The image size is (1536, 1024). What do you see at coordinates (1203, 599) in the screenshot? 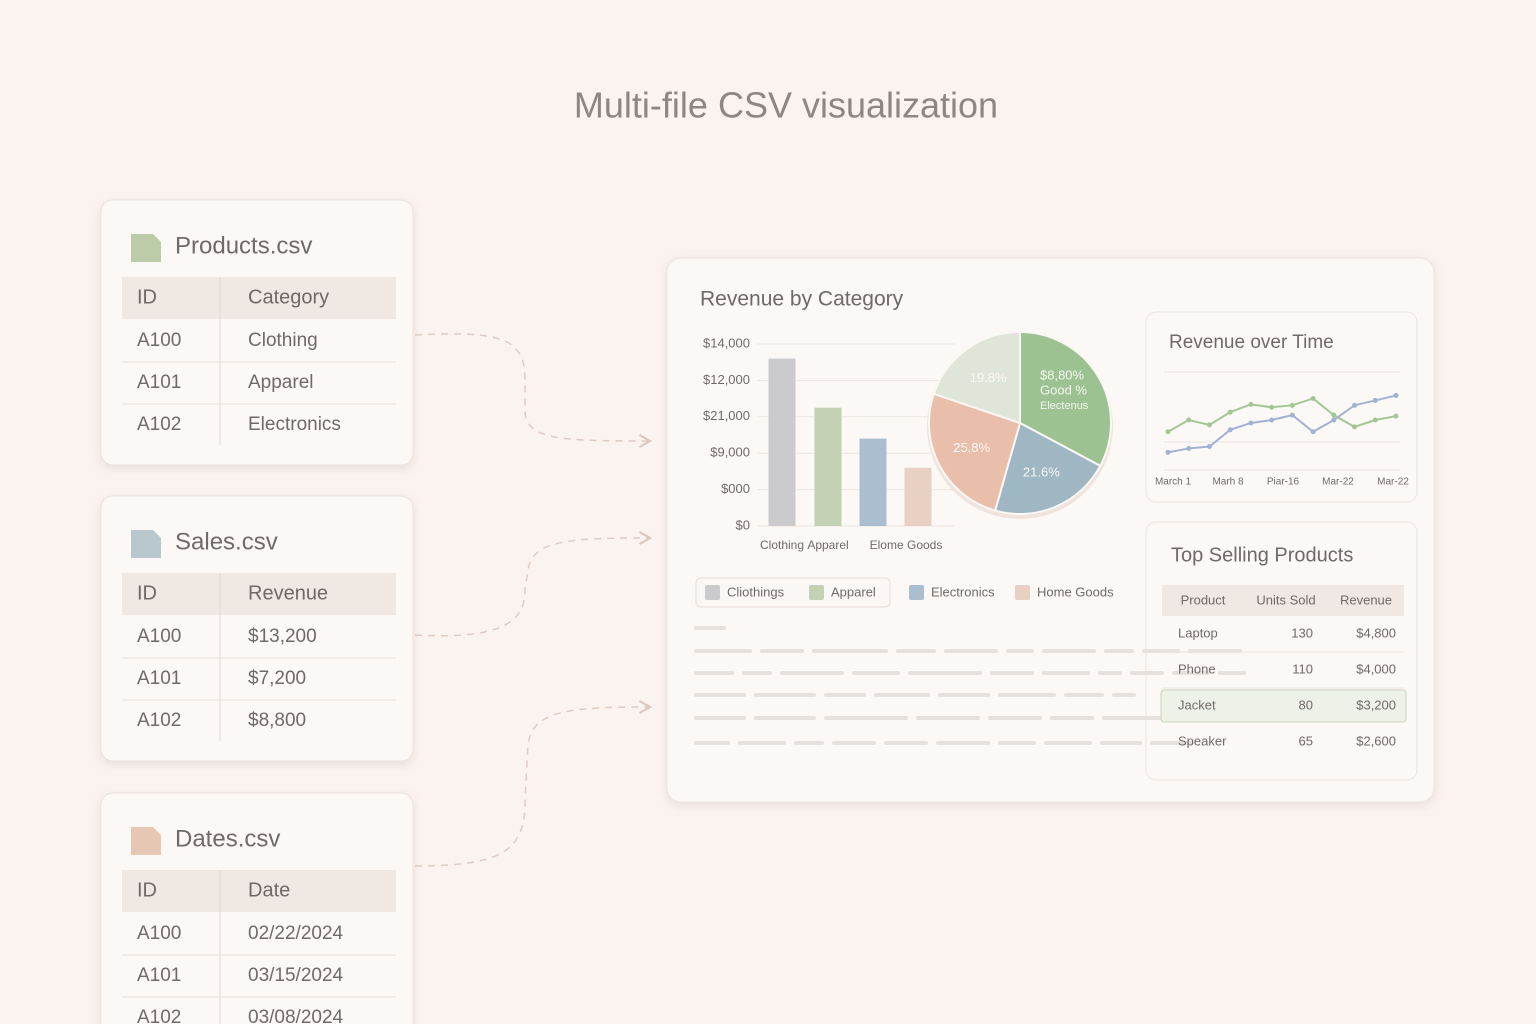
I see `column-header: Product` at bounding box center [1203, 599].